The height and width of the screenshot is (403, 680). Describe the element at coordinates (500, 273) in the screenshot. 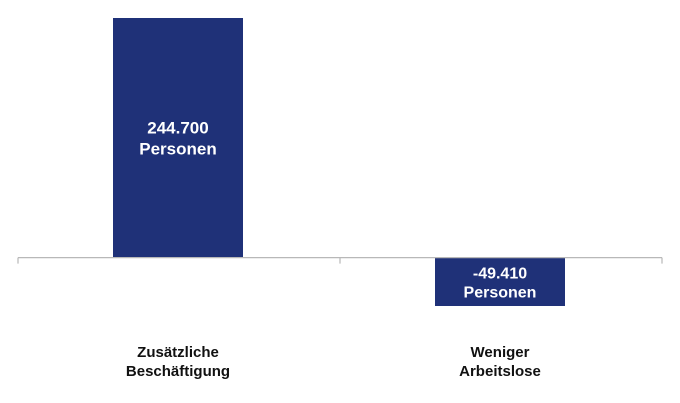

I see `data-label-1-0: -49.410` at that location.